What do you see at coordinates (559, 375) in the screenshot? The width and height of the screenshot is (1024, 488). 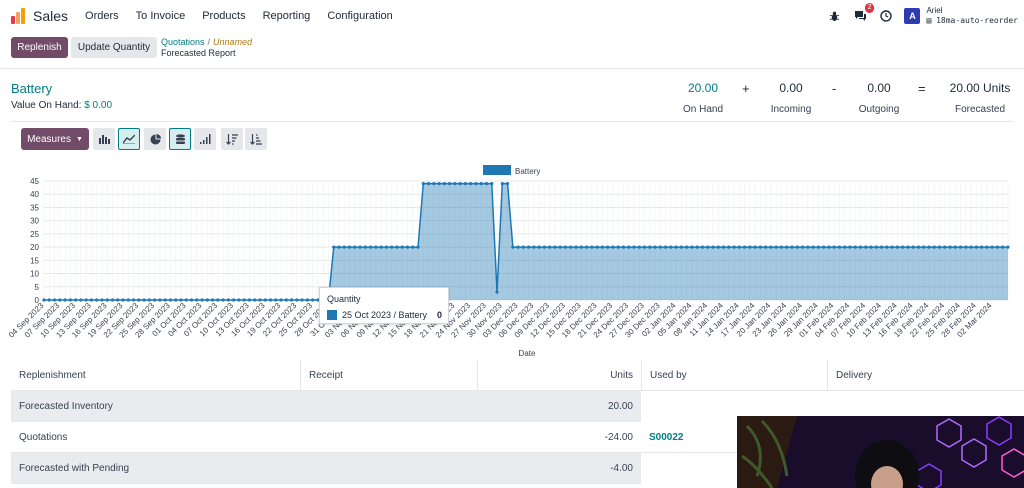 I see `header-units: Units` at bounding box center [559, 375].